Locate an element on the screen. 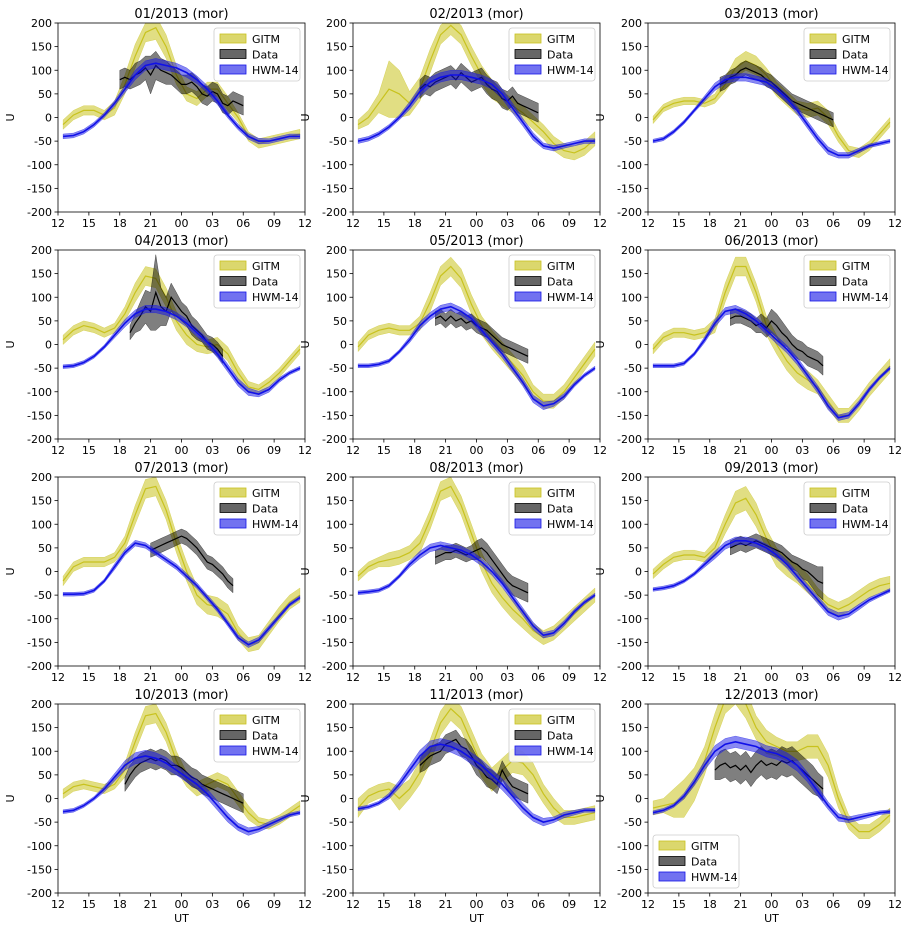  gitm-line is located at coordinates (476, 763).